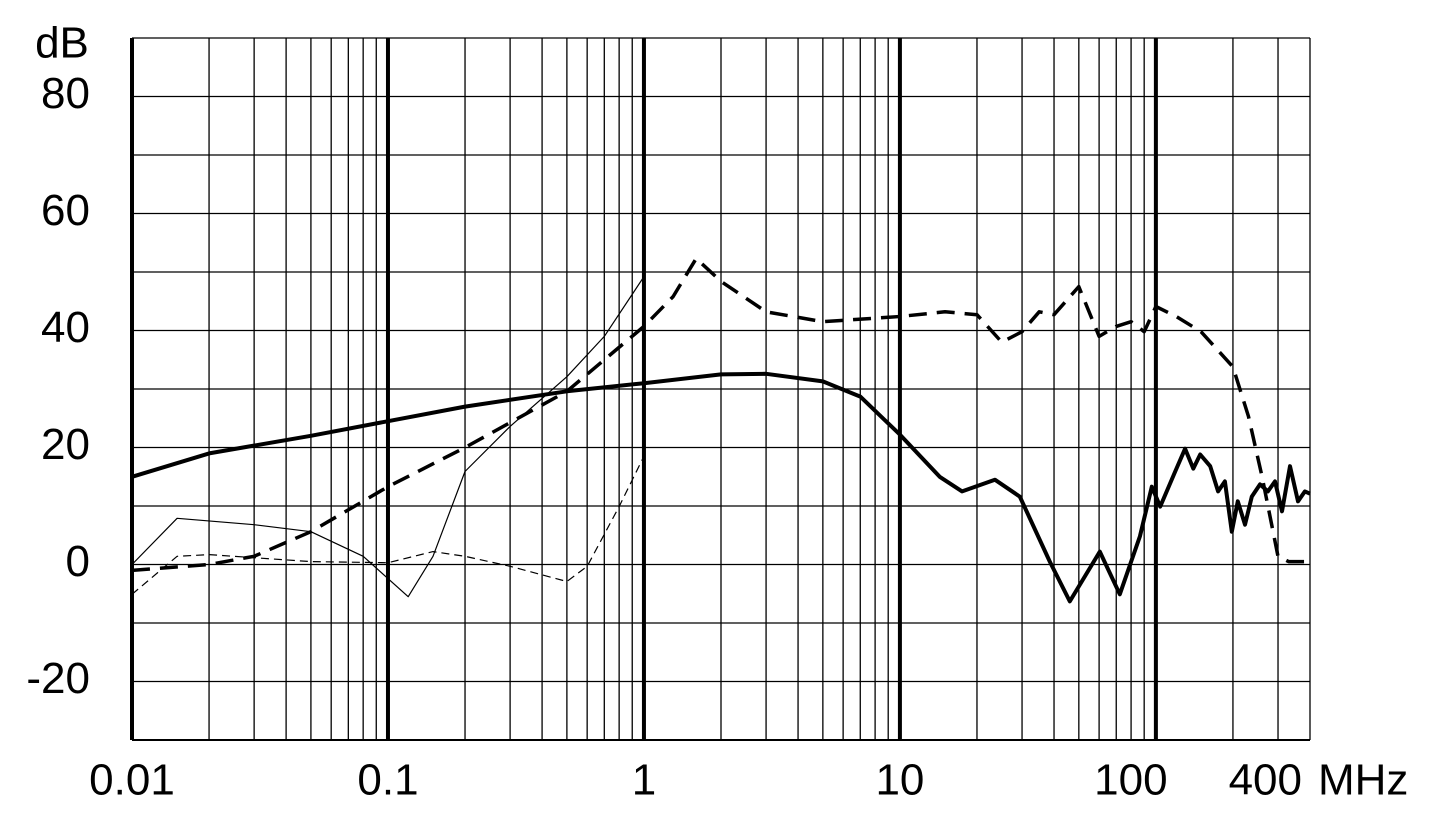  I want to click on y-tick-label: 20, so click(65, 444).